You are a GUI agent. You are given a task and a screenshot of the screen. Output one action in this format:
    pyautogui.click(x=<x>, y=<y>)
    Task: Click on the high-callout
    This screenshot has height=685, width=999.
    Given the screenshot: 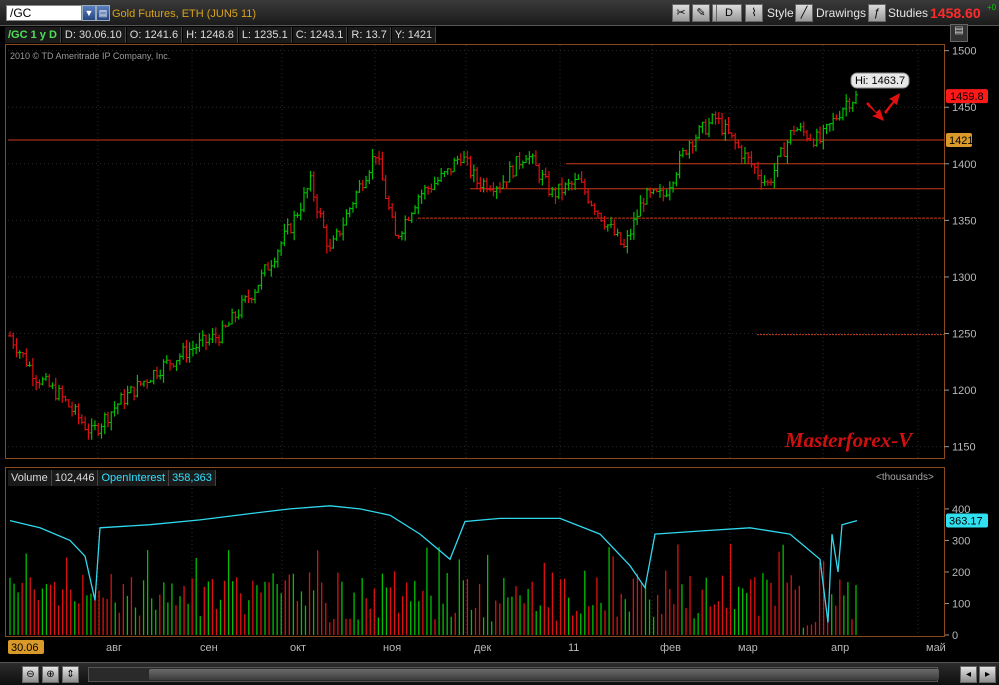 What is the action you would take?
    pyautogui.click(x=880, y=80)
    